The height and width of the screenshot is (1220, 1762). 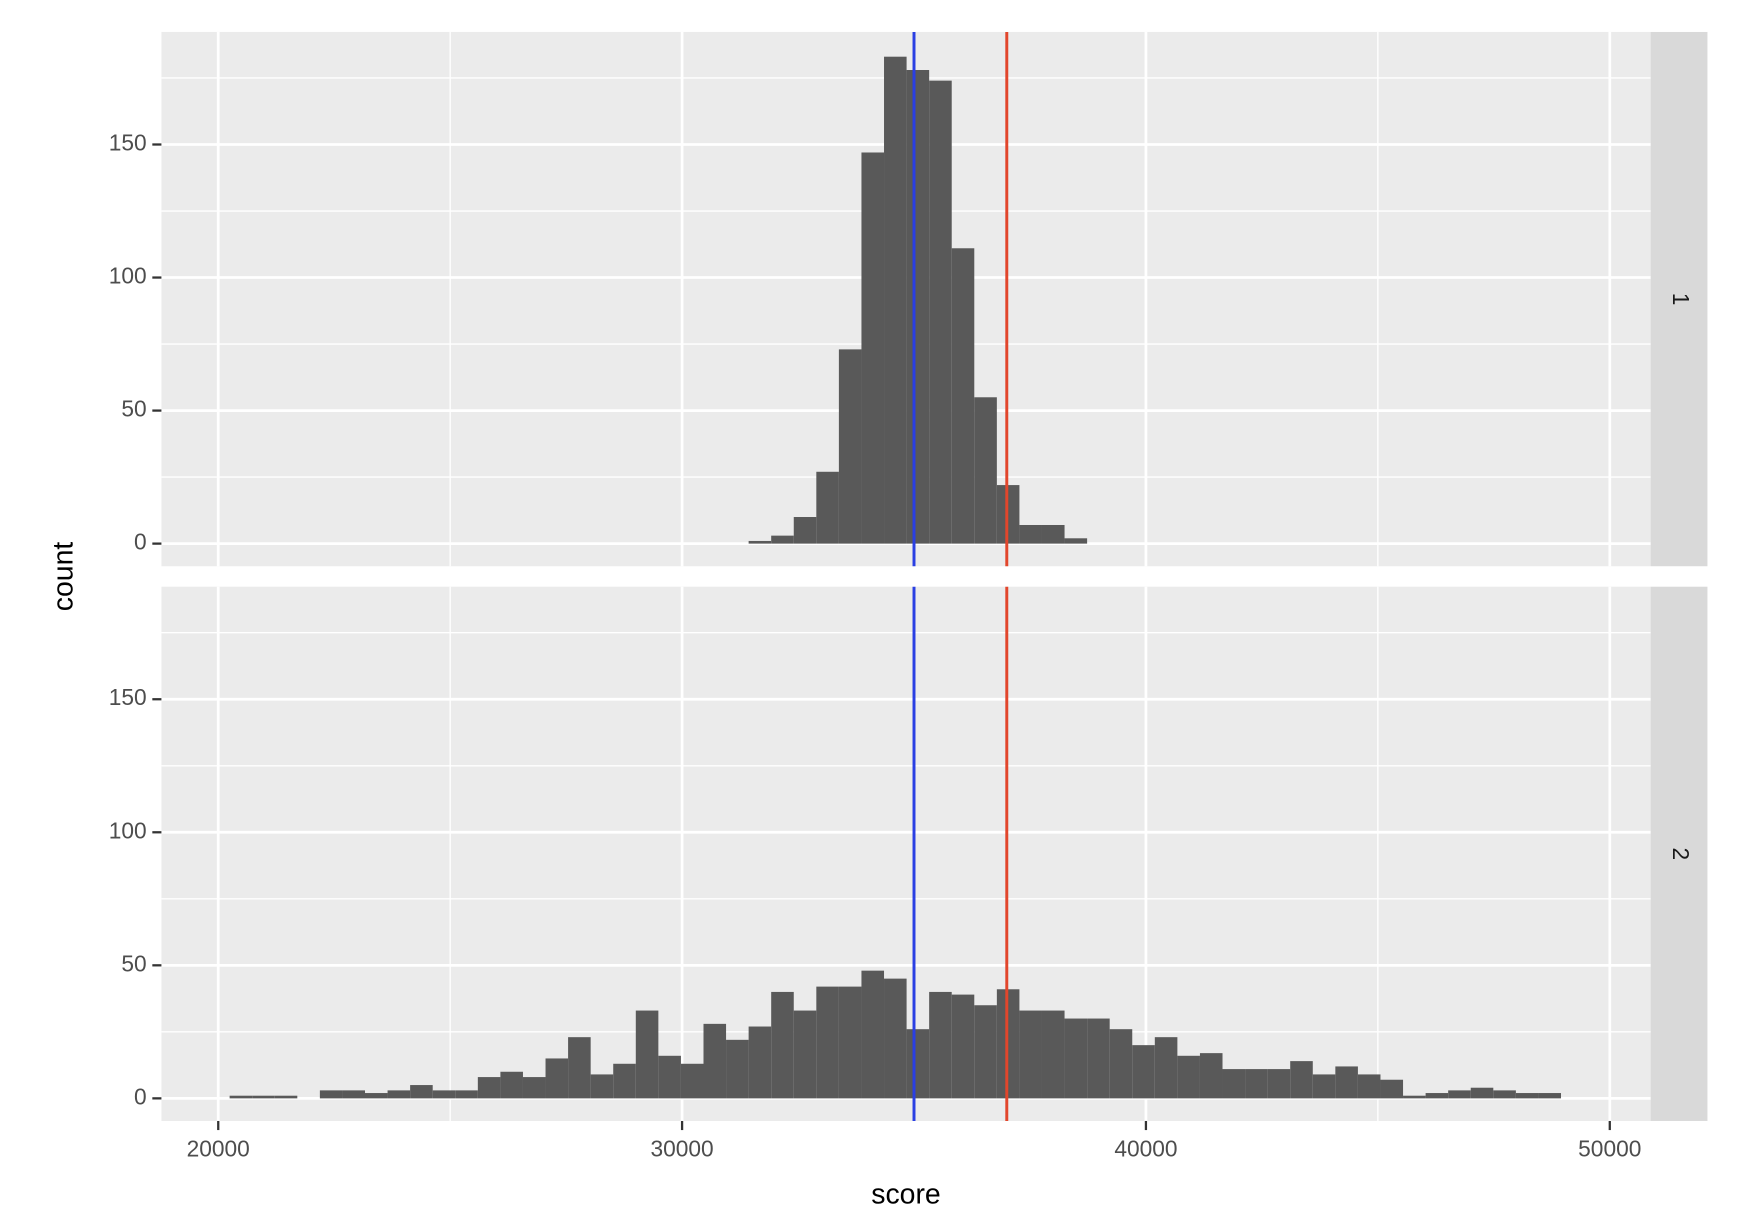 I want to click on x-tick-label: 30000, so click(x=681, y=1149).